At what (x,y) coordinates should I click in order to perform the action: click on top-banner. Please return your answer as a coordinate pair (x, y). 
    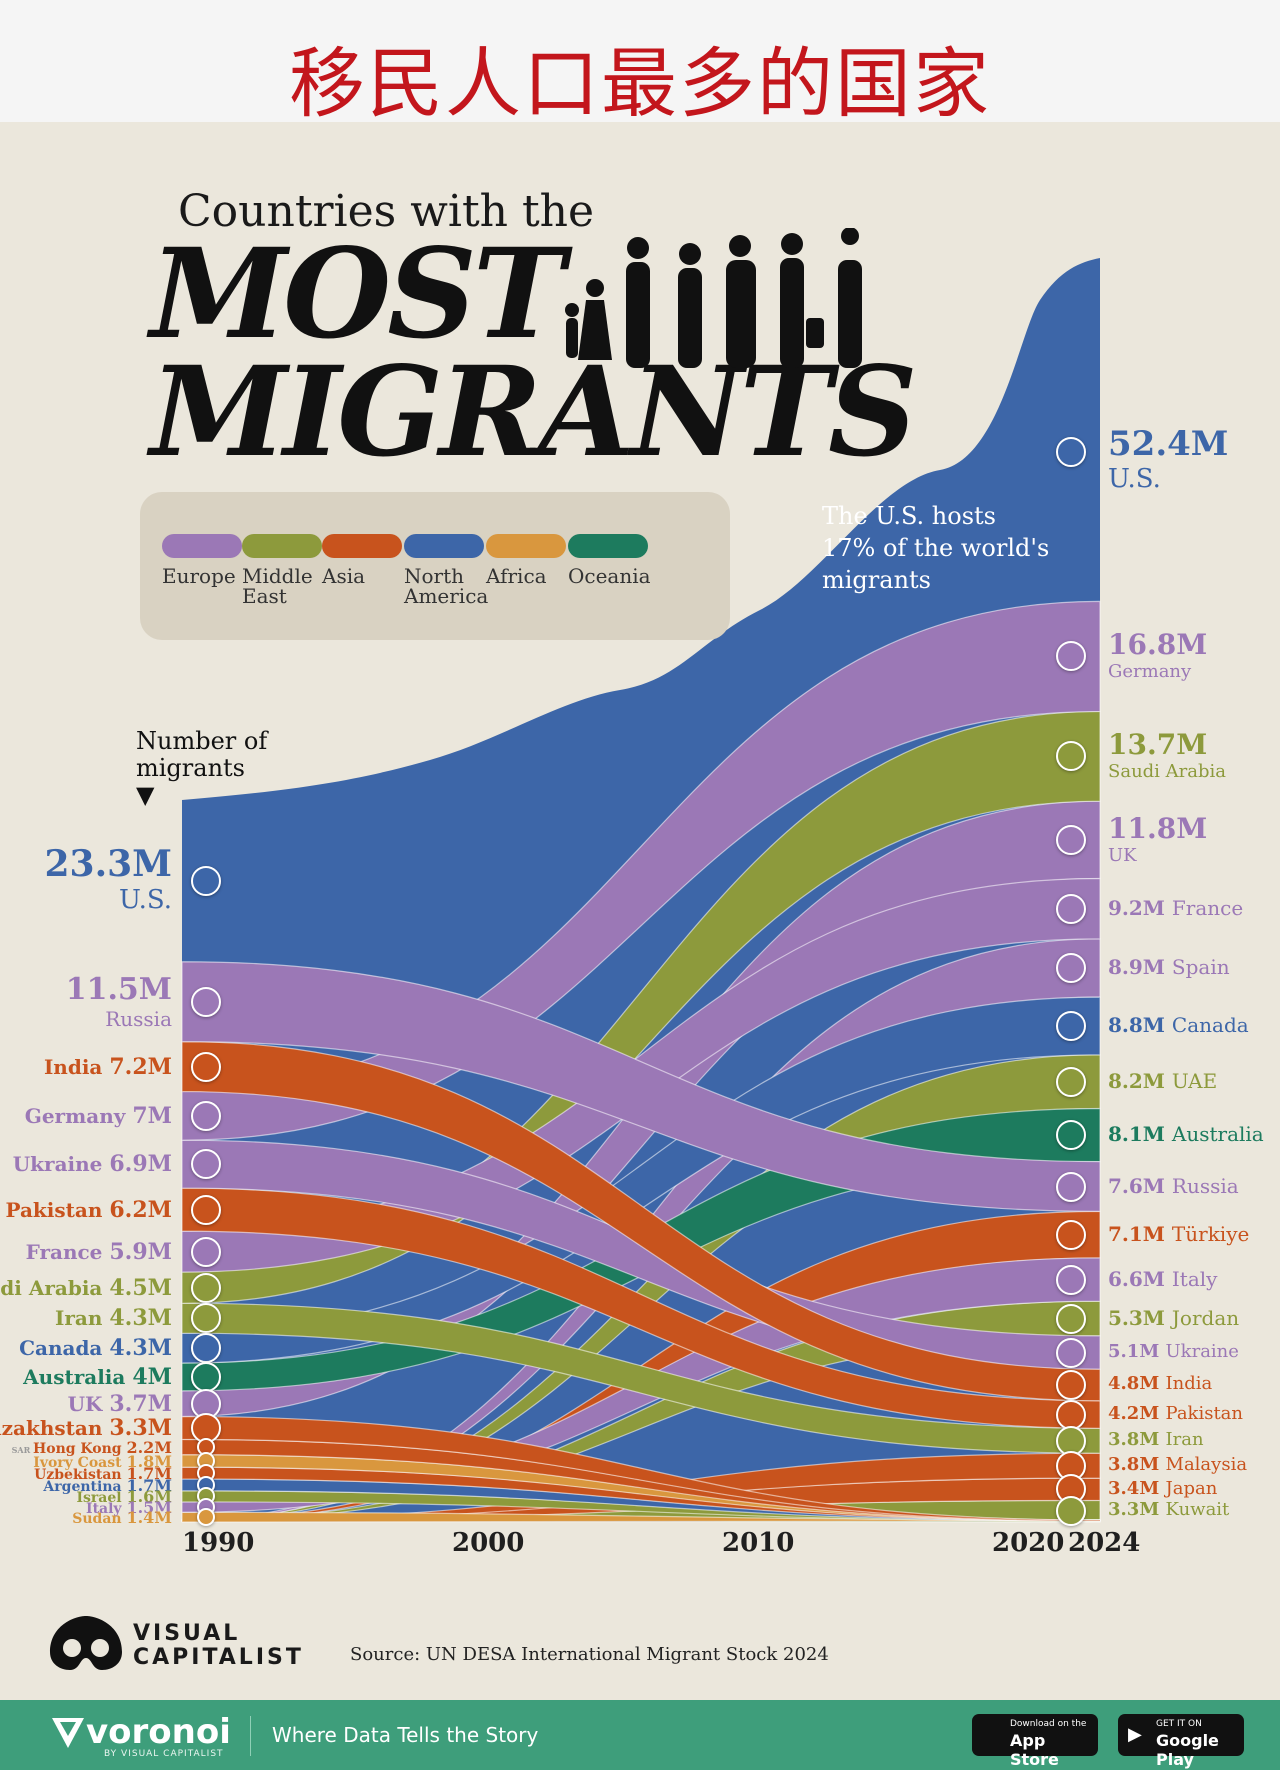
    Looking at the image, I should click on (640, 61).